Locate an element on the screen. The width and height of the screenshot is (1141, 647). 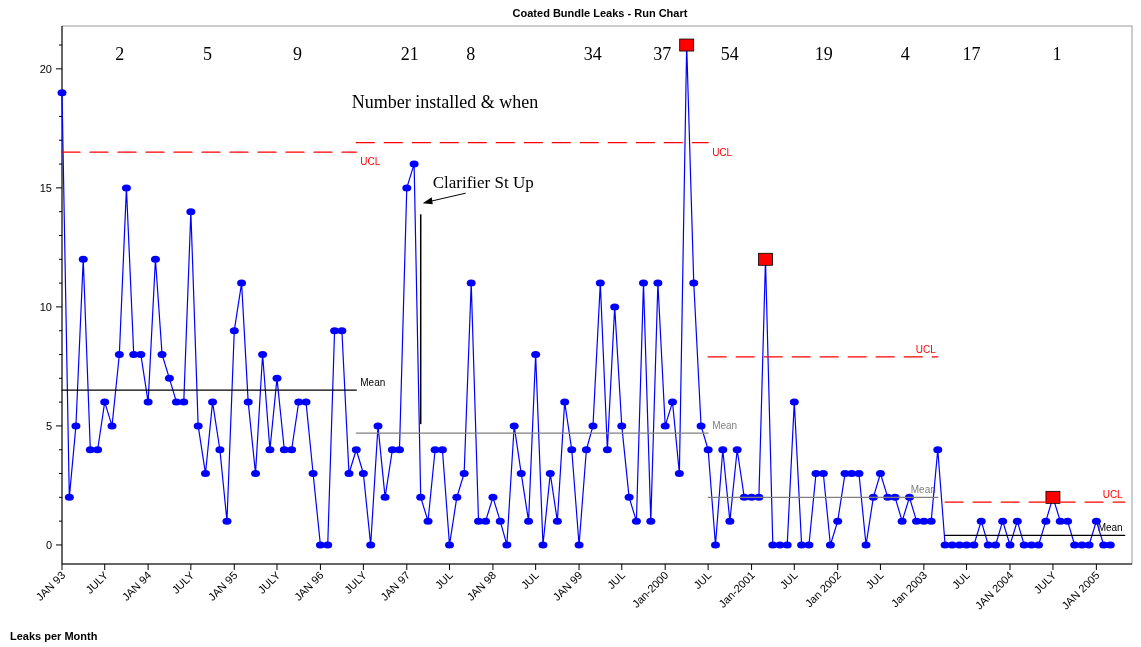
annotation: 54 is located at coordinates (729, 53).